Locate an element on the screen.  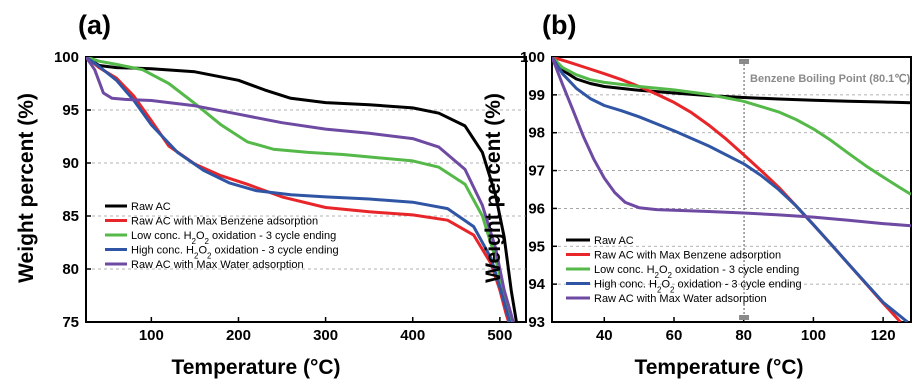
panel-label-a: (a) is located at coordinates (94, 25).